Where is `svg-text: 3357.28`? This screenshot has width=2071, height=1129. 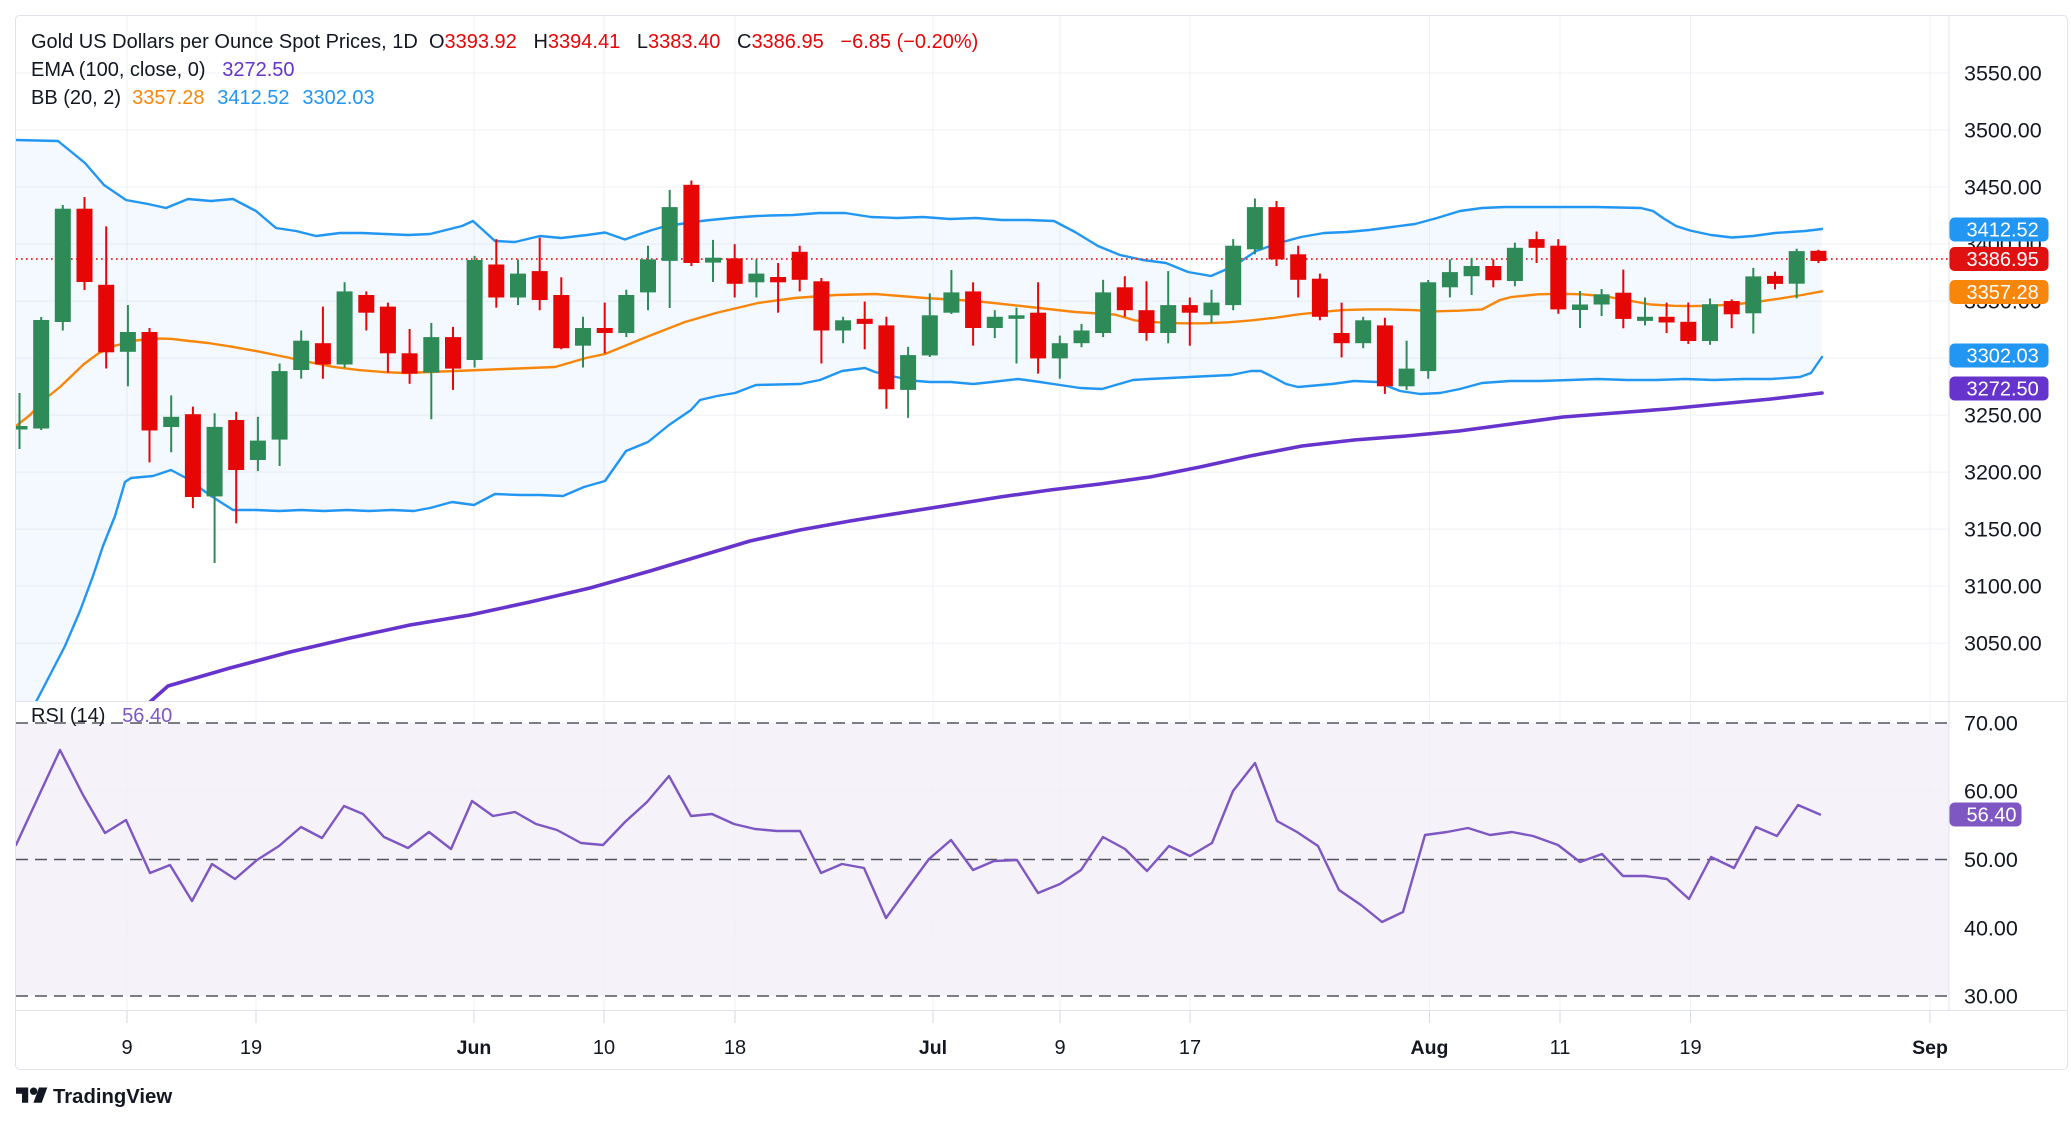
svg-text: 3357.28 is located at coordinates (2003, 293).